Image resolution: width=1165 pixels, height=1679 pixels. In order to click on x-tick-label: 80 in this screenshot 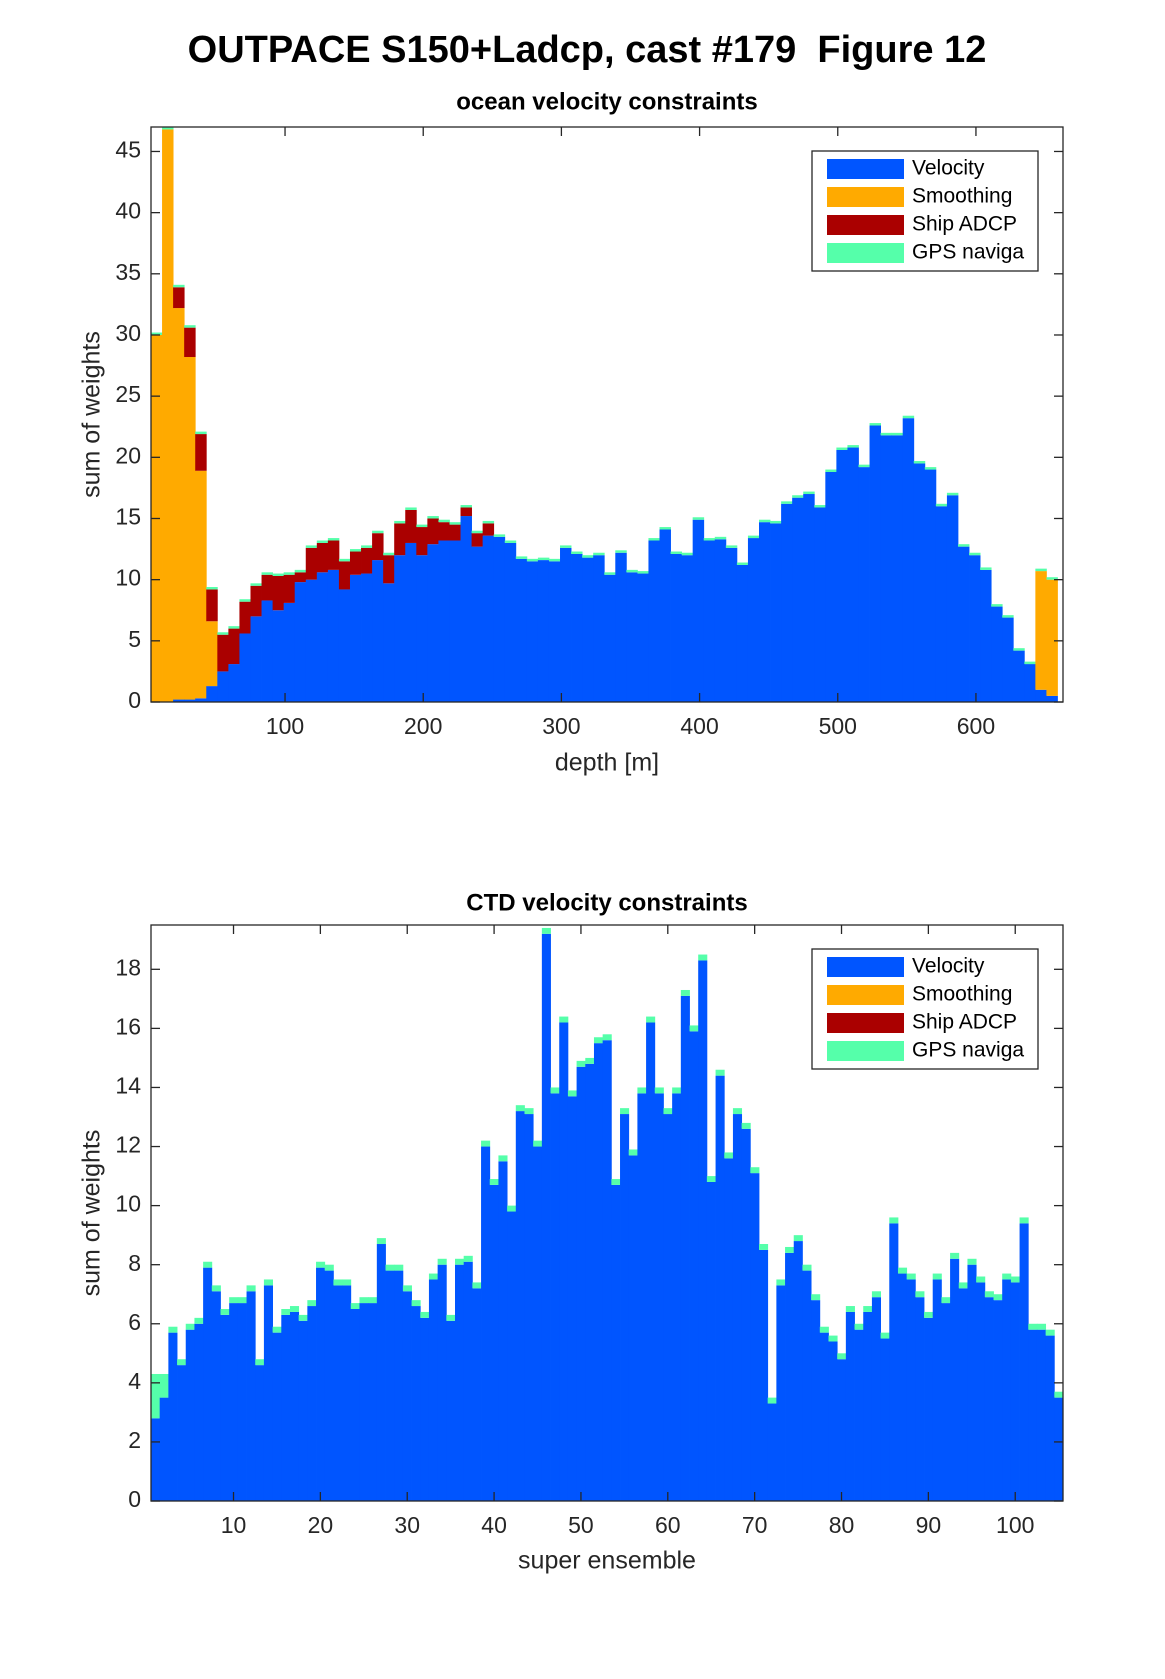, I will do `click(842, 1525)`.